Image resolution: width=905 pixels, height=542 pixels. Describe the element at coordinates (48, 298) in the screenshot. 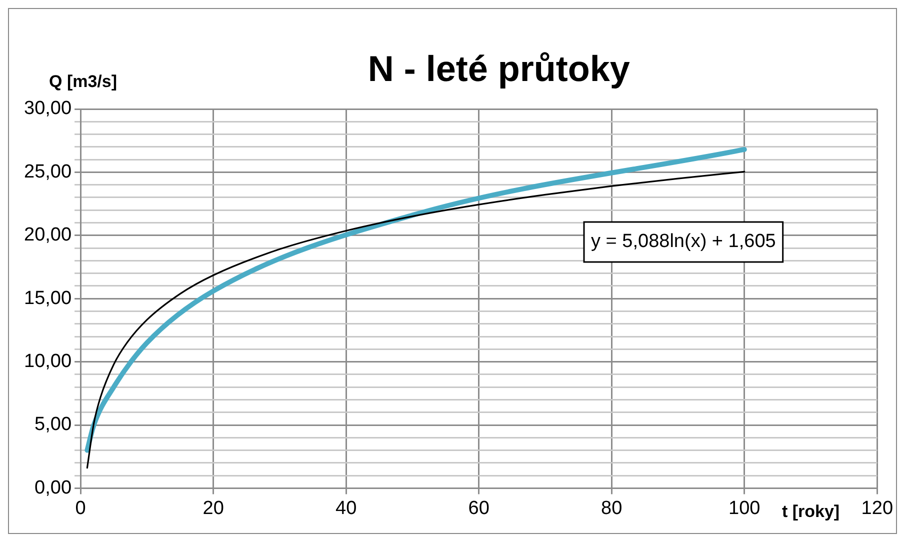

I see `y-tick-label: 15,00` at that location.